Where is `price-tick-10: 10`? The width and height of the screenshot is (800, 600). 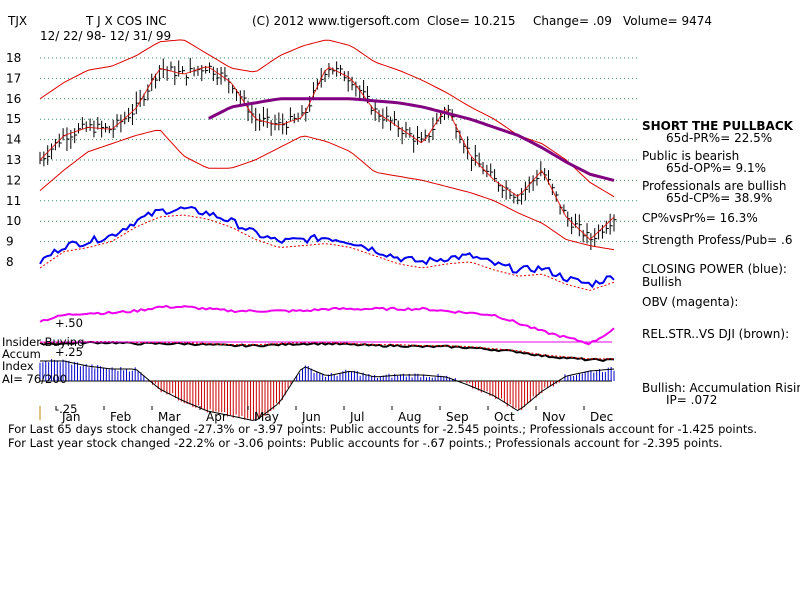
price-tick-10: 10 is located at coordinates (13, 221).